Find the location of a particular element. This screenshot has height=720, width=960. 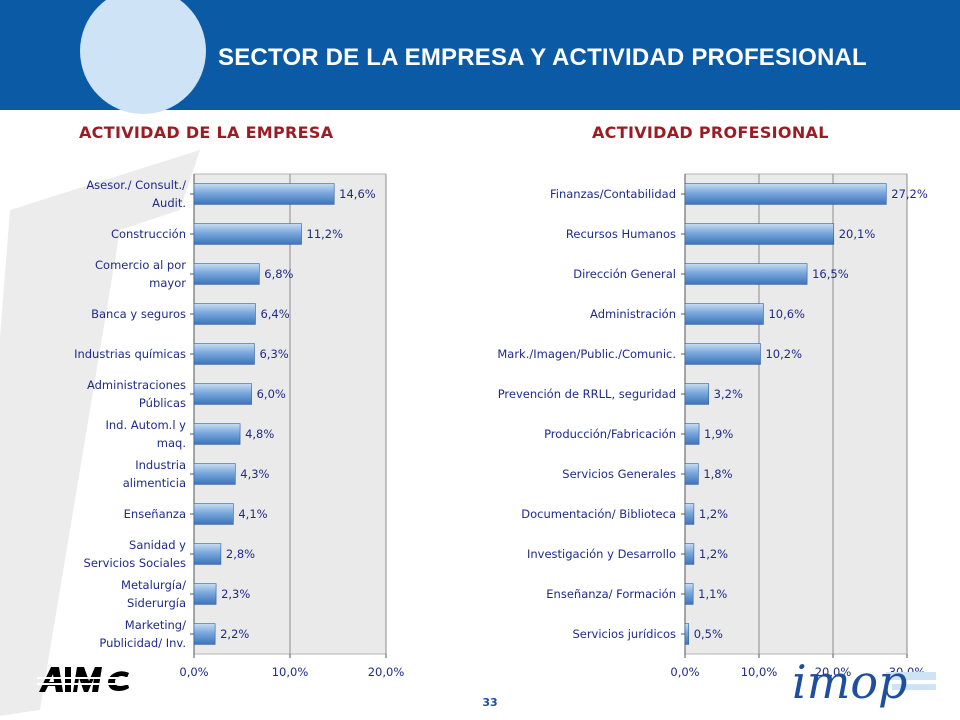

page-number: 33 is located at coordinates (490, 702).